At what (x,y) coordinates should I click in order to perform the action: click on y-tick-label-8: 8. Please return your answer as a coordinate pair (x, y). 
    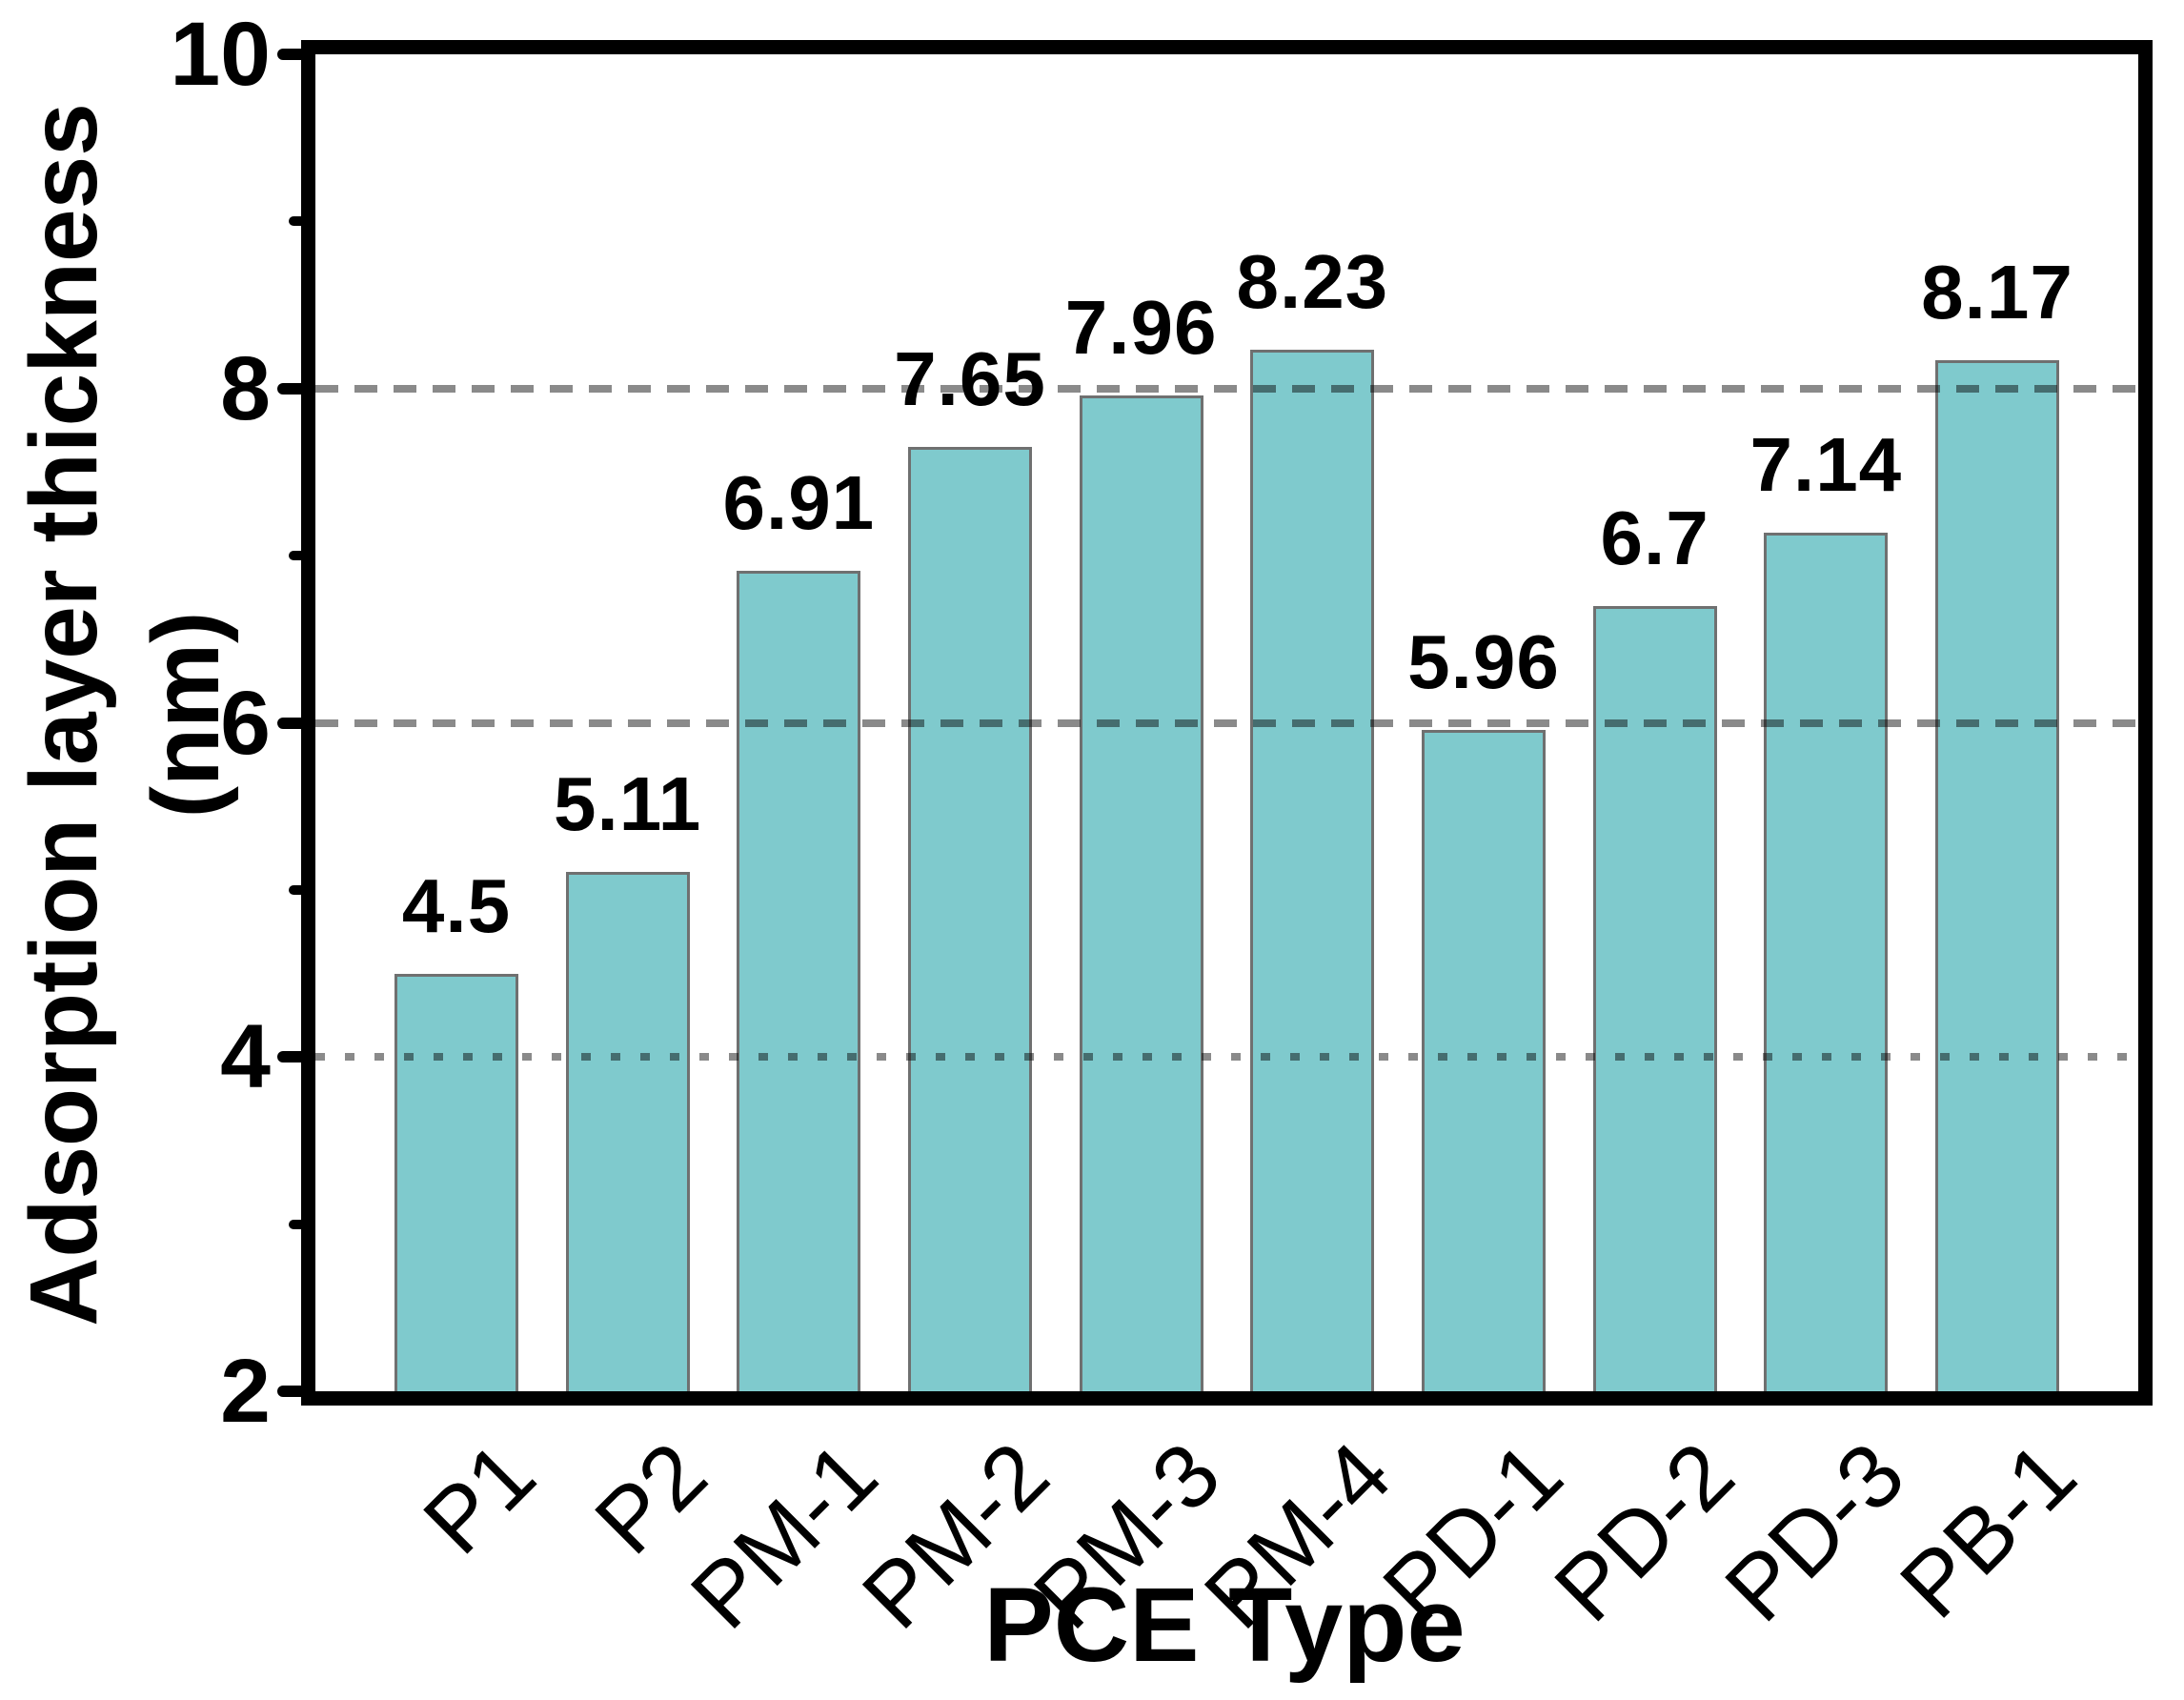
    Looking at the image, I should click on (245, 388).